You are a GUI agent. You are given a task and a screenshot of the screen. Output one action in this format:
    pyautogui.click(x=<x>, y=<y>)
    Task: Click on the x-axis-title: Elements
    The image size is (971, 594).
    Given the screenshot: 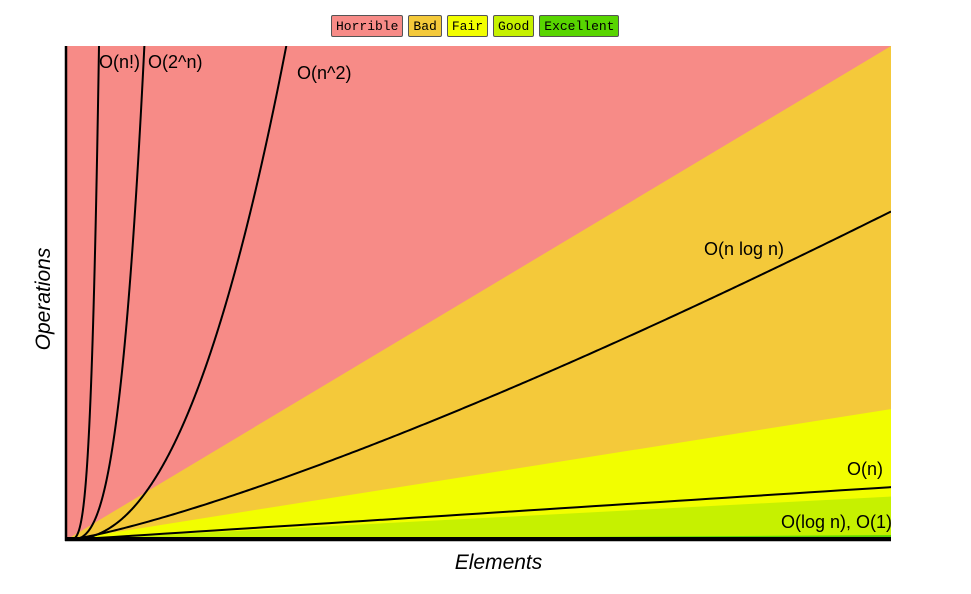 What is the action you would take?
    pyautogui.click(x=499, y=562)
    